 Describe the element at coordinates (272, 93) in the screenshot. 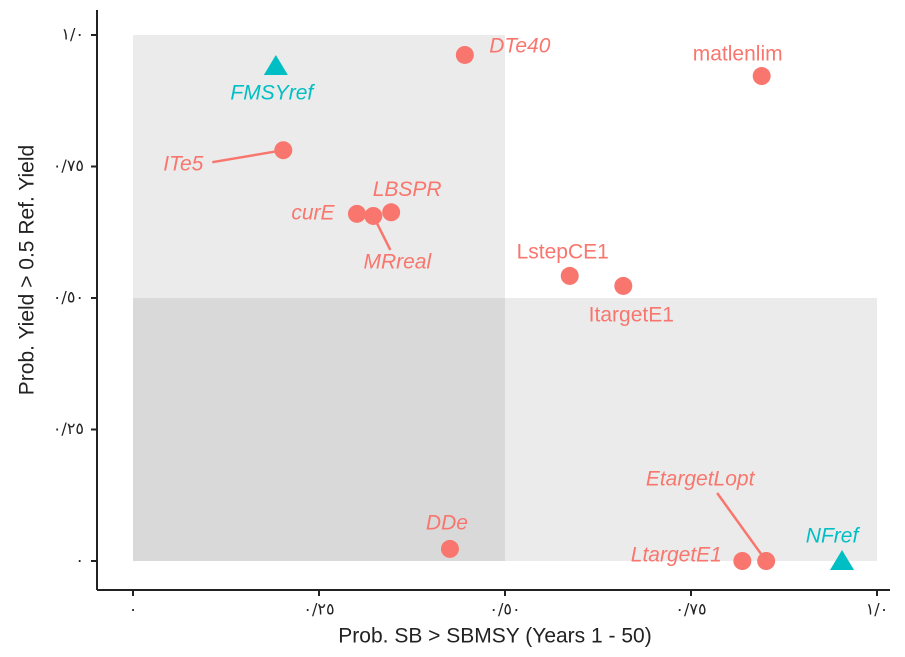

I see `point-label: FMSYref` at that location.